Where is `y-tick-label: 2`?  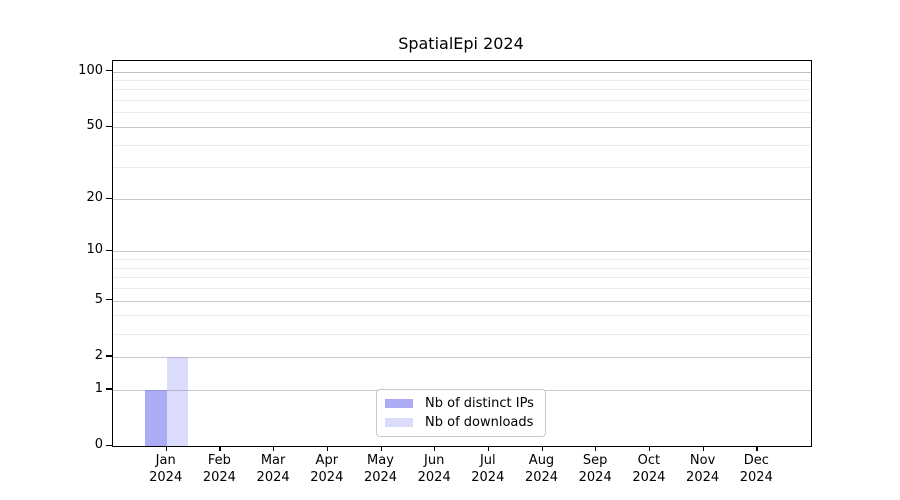
y-tick-label: 2 is located at coordinates (98, 355).